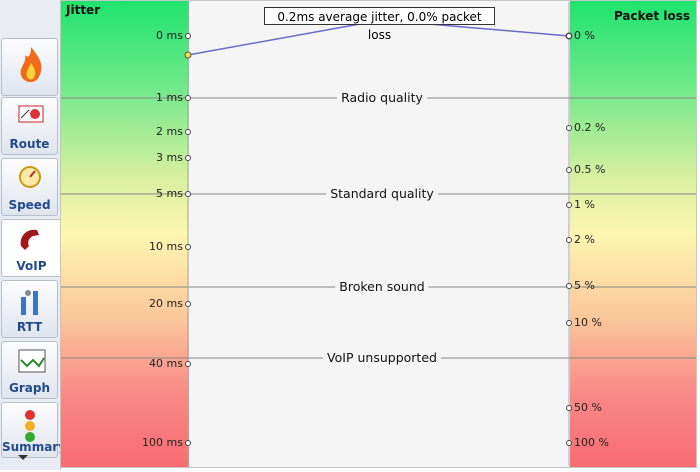 The image size is (700, 472). I want to click on quality-label: Standard quality, so click(382, 193).